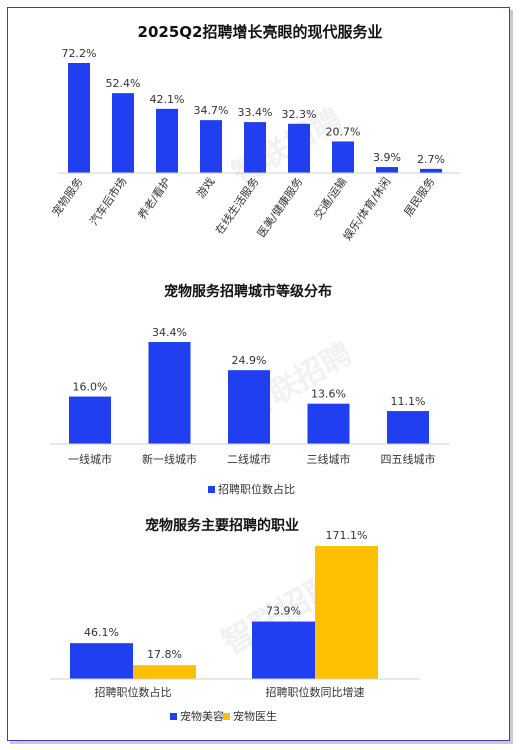 This screenshot has width=521, height=750. What do you see at coordinates (90, 459) in the screenshot?
I see `category-label: 一线城市` at bounding box center [90, 459].